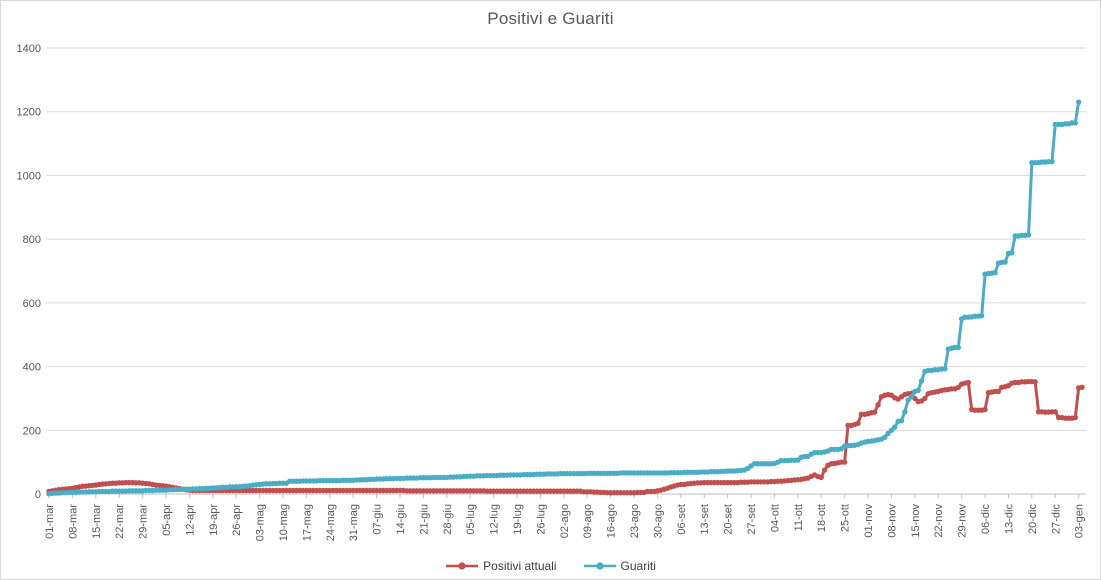 This screenshot has height=580, width=1101. I want to click on x-tick-label: 15-nov, so click(916, 521).